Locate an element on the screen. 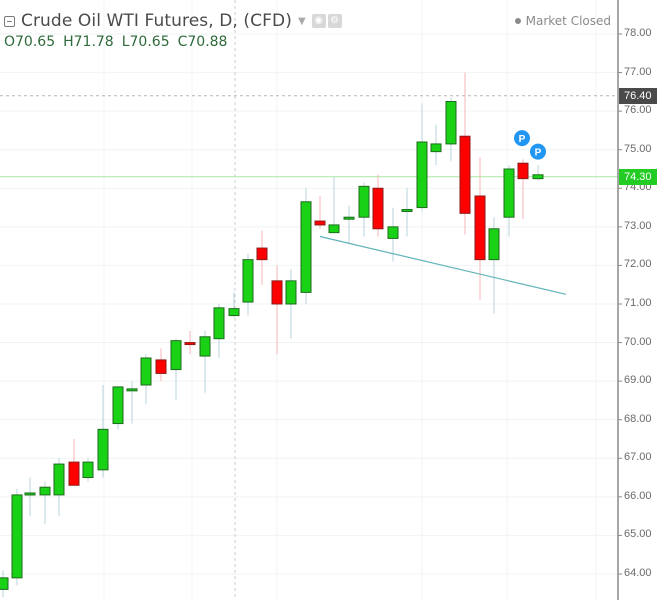 This screenshot has width=657, height=600. price-axis-label: 76.00 is located at coordinates (638, 110).